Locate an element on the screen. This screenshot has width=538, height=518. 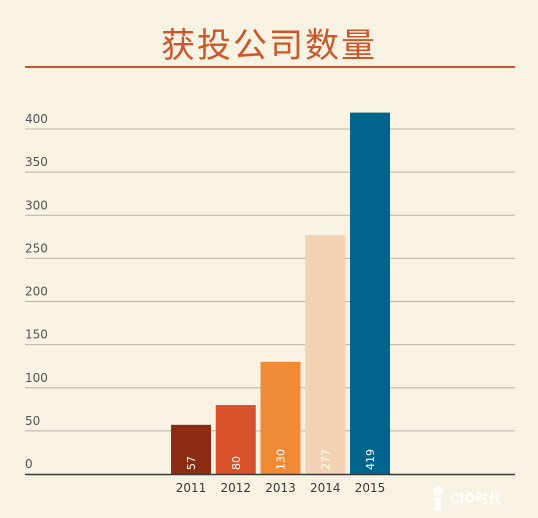
y-tick-label: 350 is located at coordinates (36, 162).